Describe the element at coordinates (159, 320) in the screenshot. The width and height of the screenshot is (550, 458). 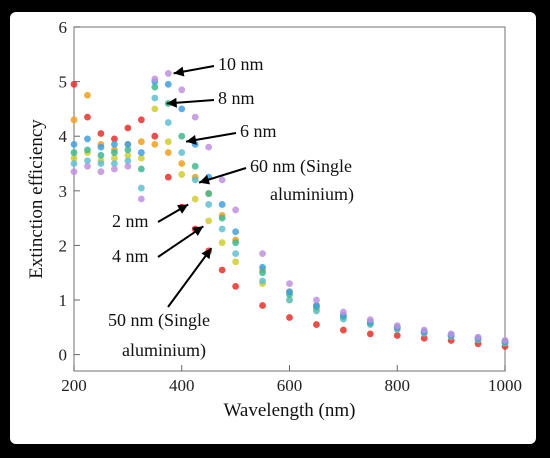
I see `annotation-label: 50 nm (Single` at that location.